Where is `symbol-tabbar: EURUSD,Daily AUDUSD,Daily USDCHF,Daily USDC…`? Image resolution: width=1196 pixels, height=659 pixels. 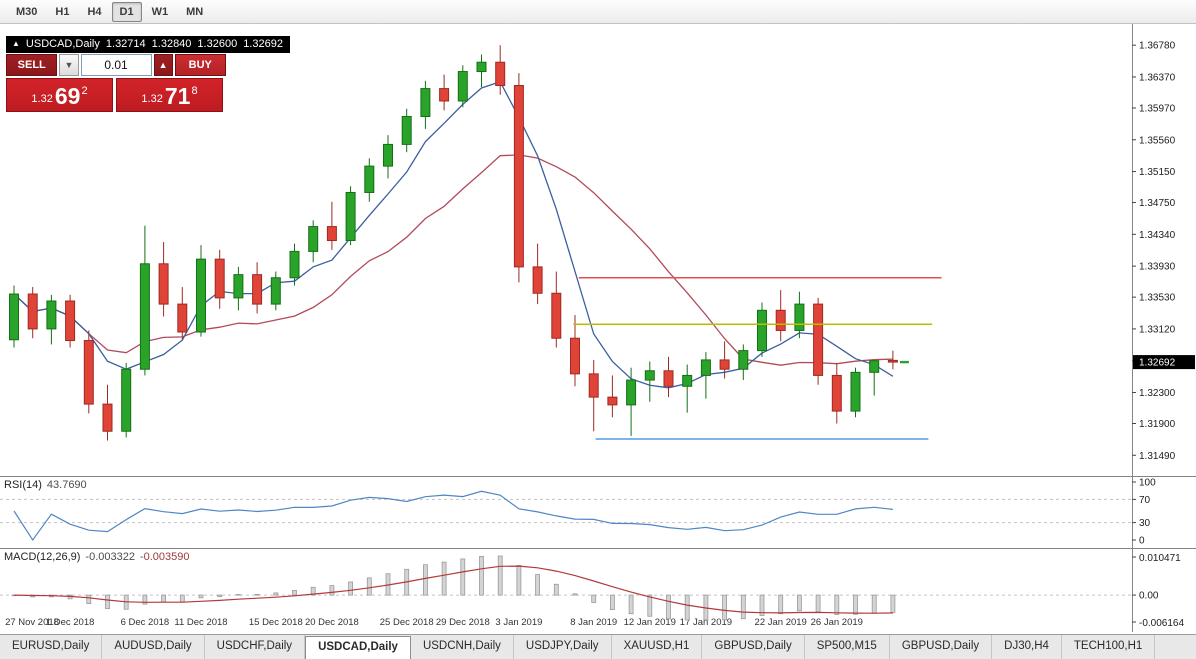
symbol-tabbar: EURUSD,Daily AUDUSD,Daily USDCHF,Daily USDC… is located at coordinates (598, 646).